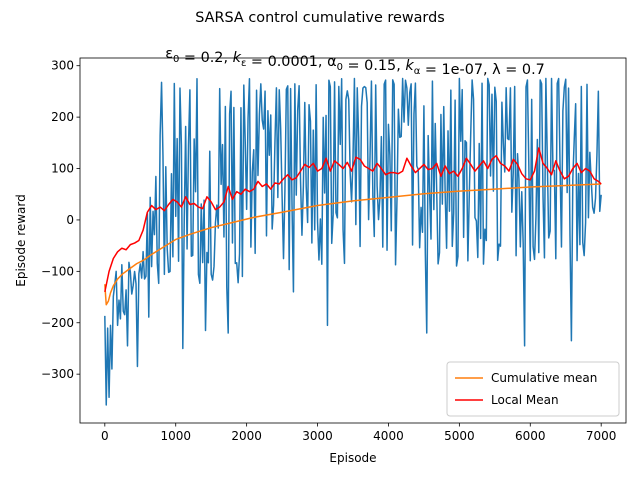  I want to click on y-tick-label: 0, so click(70, 220).